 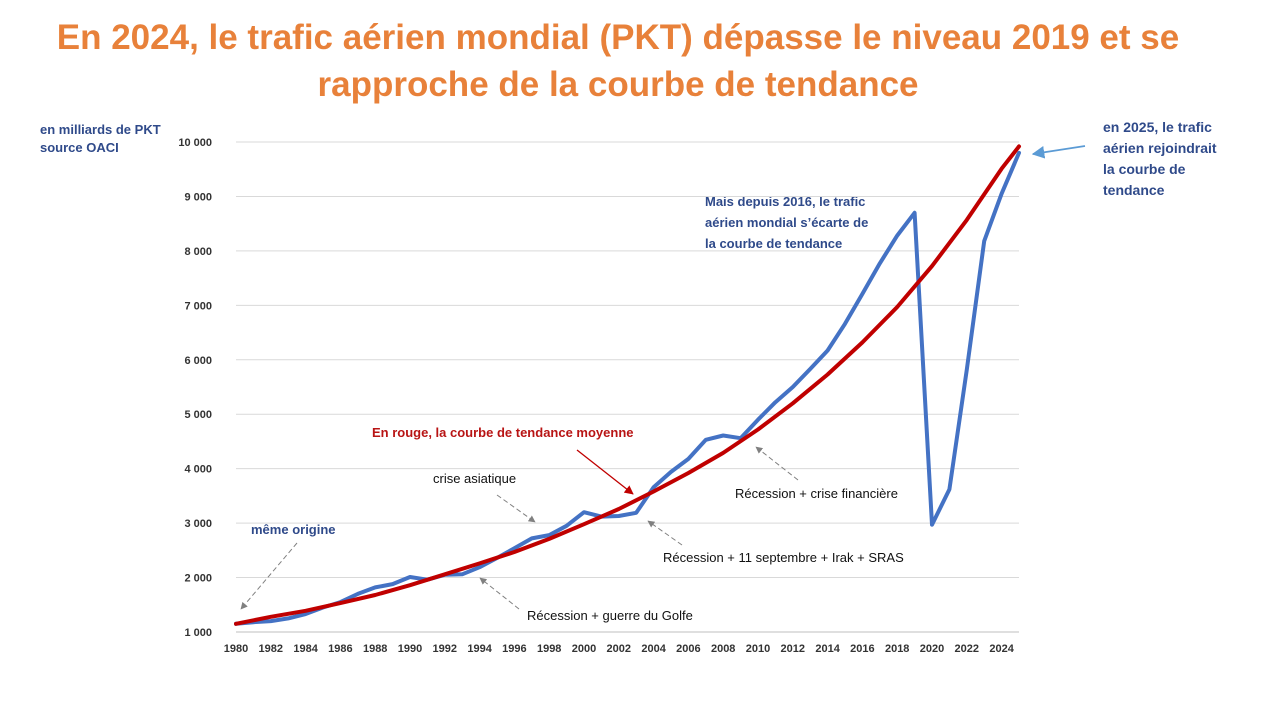 What do you see at coordinates (198, 197) in the screenshot?
I see `y-tick-label: 9 000` at bounding box center [198, 197].